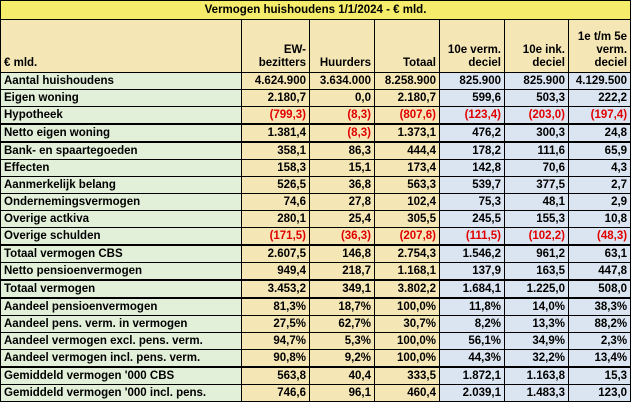  Describe the element at coordinates (472, 150) in the screenshot. I see `cell-value: 178,2` at that location.